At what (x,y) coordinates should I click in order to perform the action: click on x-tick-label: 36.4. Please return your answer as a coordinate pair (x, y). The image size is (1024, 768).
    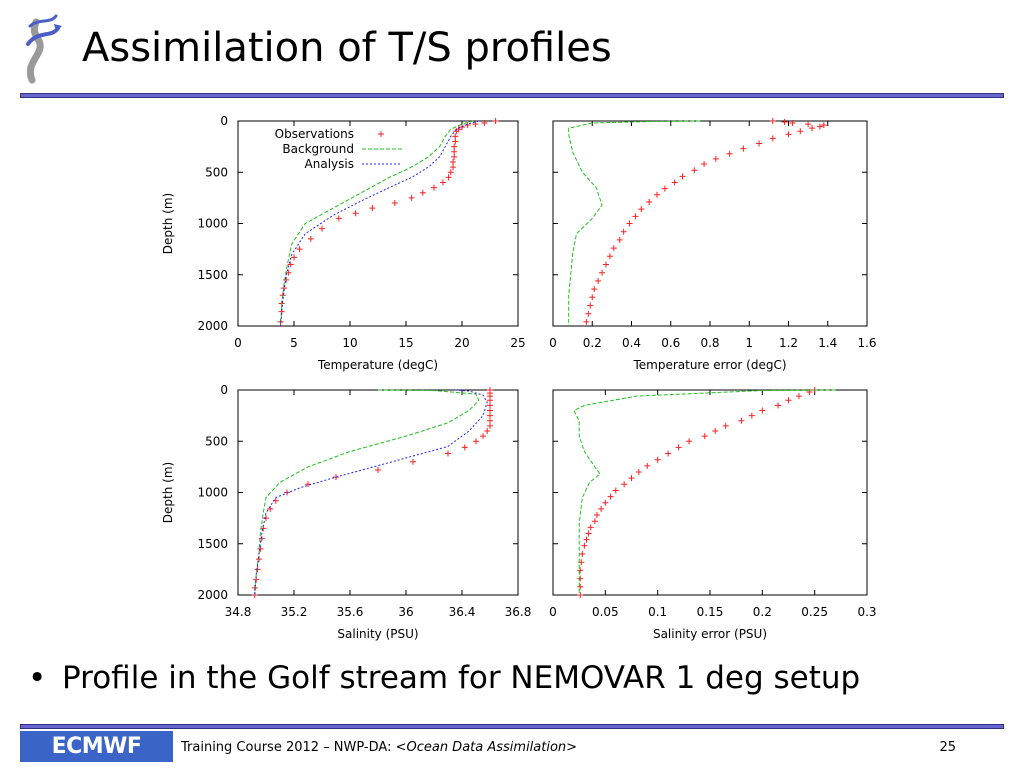
    Looking at the image, I should click on (462, 612).